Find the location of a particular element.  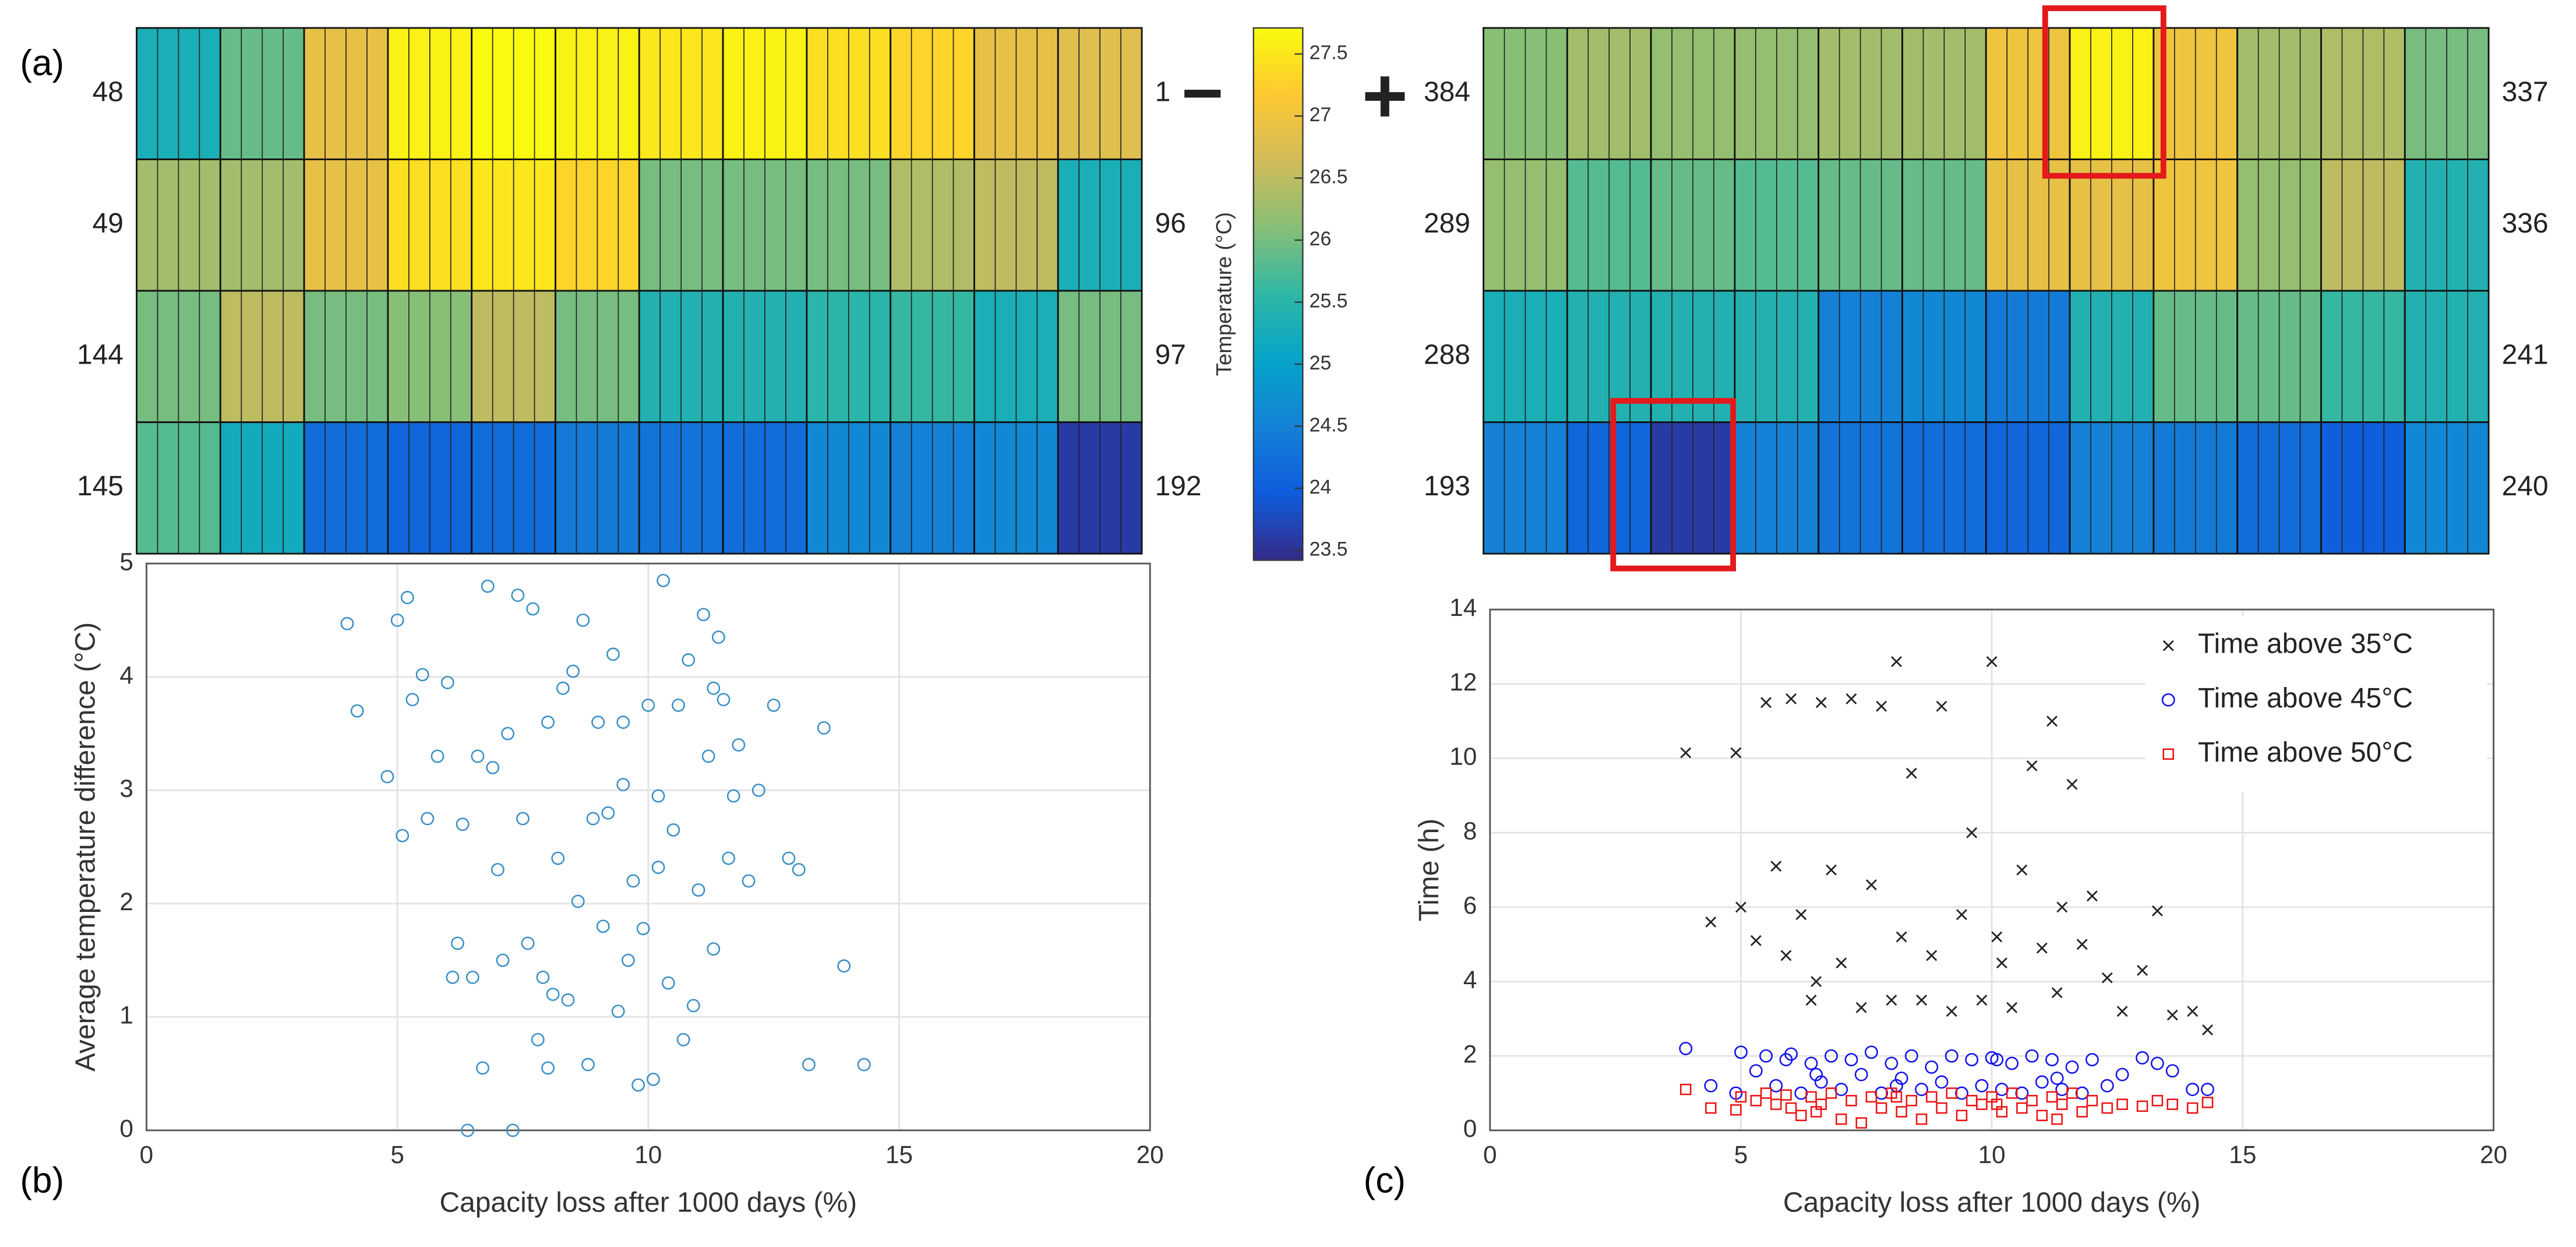

y-tick-label: 0 is located at coordinates (1470, 1128).